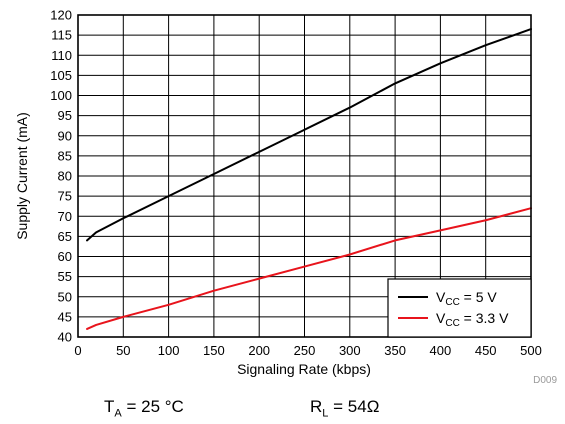  I want to click on y-tick-label: 50, so click(65, 296).